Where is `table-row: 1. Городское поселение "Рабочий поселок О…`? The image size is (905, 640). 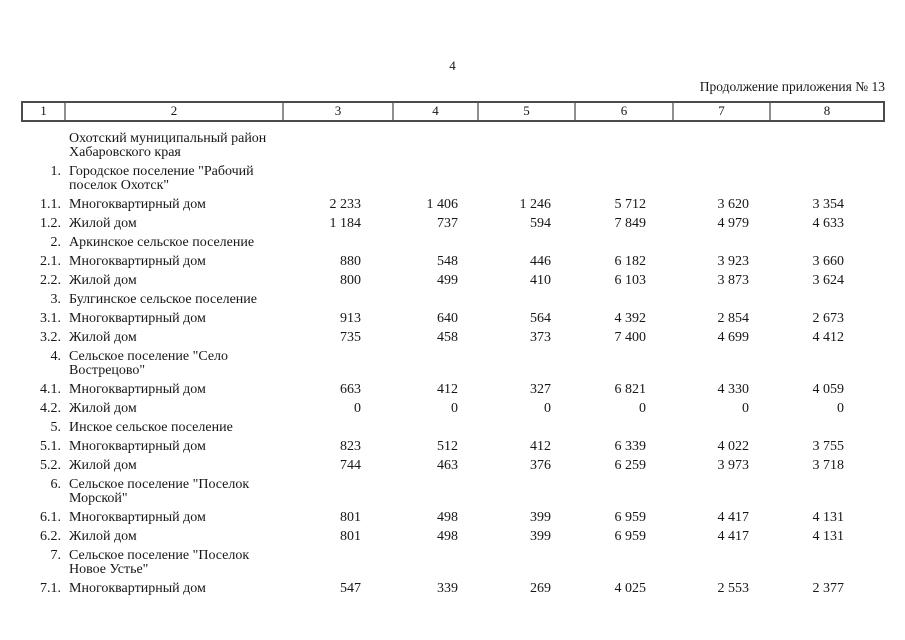 table-row: 1. Городское поселение "Рабочий поселок О… is located at coordinates (453, 178).